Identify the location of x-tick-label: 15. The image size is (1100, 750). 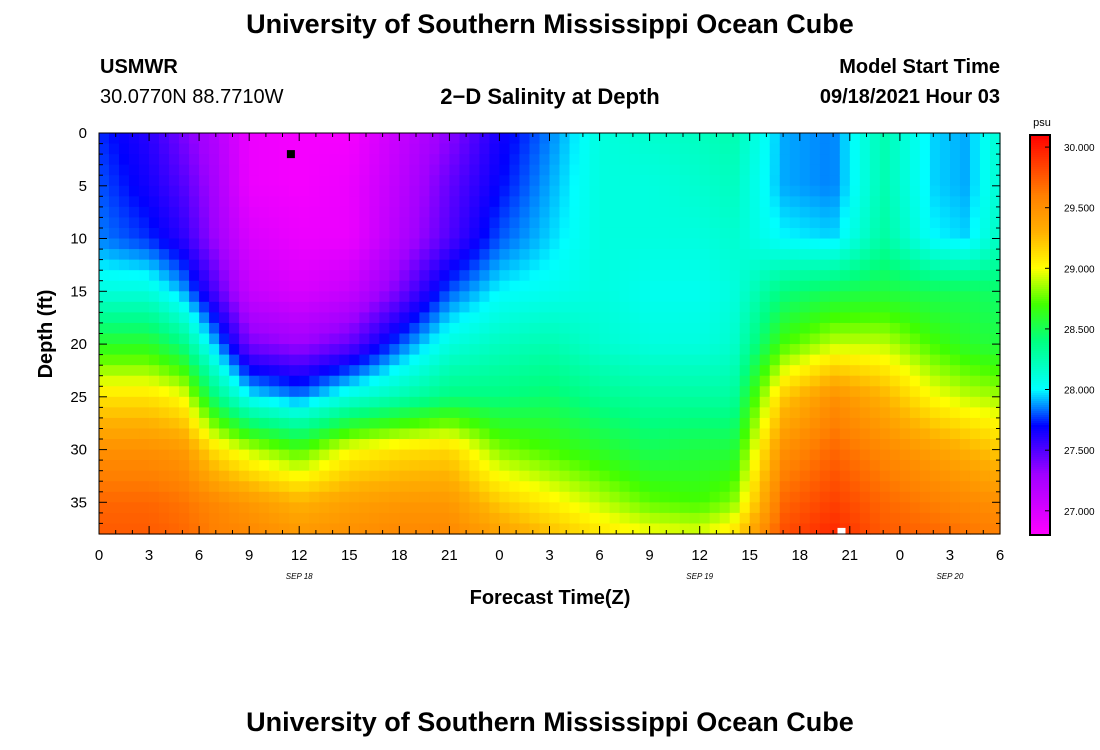
(349, 555).